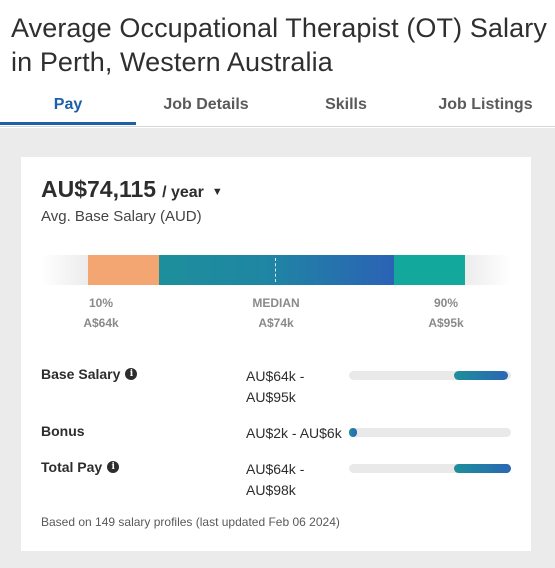 The image size is (555, 568). I want to click on range-segment-high, so click(429, 270).